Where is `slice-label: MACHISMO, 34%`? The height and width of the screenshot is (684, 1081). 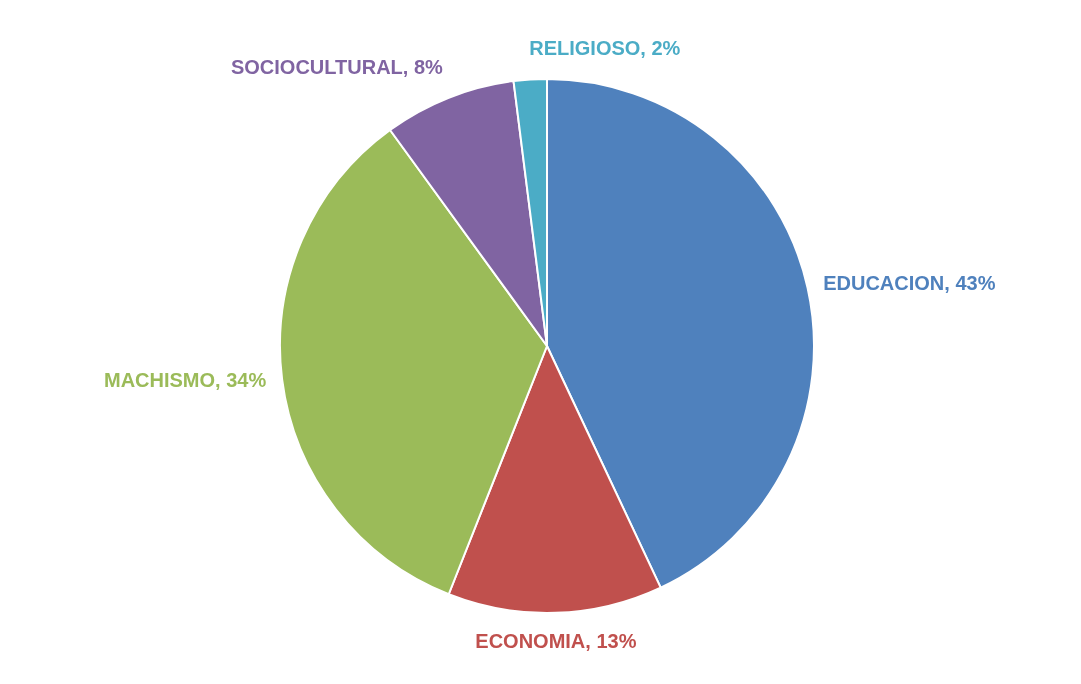 slice-label: MACHISMO, 34% is located at coordinates (185, 379).